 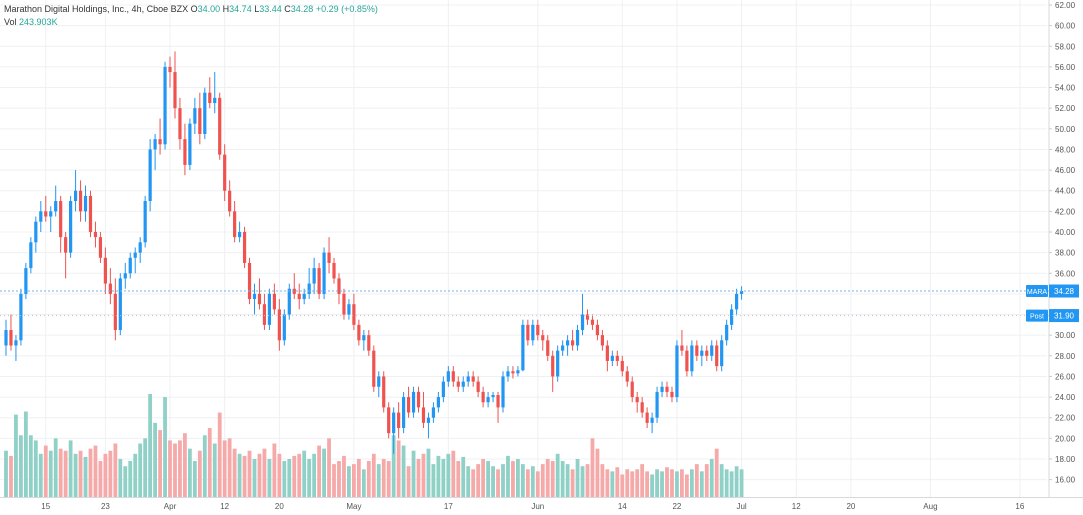 I want to click on volume-bars, so click(x=374, y=445).